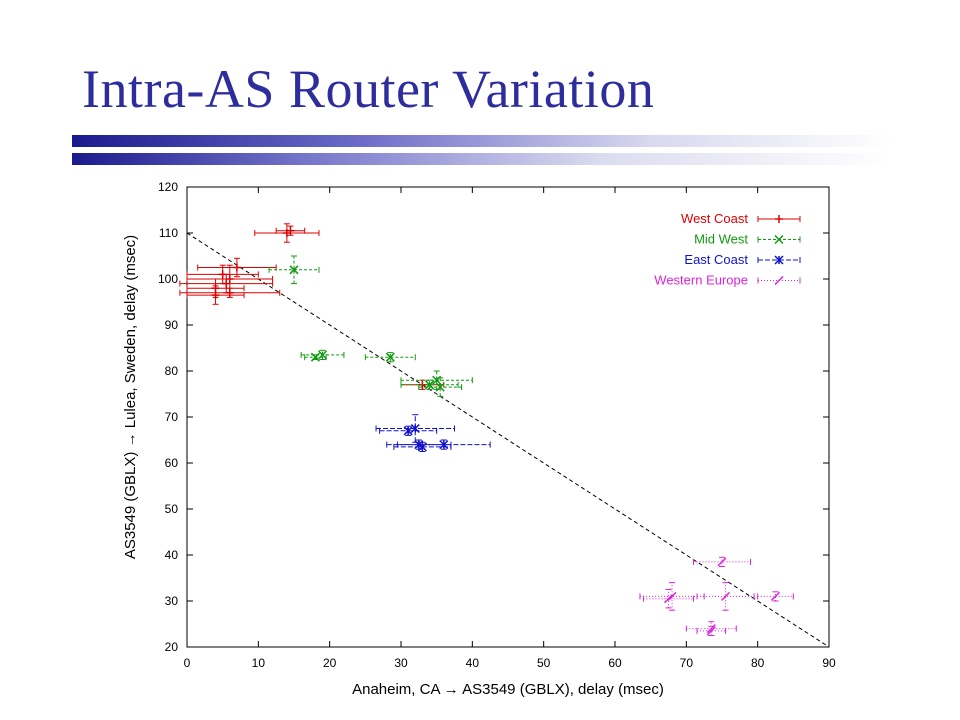 The width and height of the screenshot is (960, 720). What do you see at coordinates (172, 555) in the screenshot?
I see `y-tick-label: 40` at bounding box center [172, 555].